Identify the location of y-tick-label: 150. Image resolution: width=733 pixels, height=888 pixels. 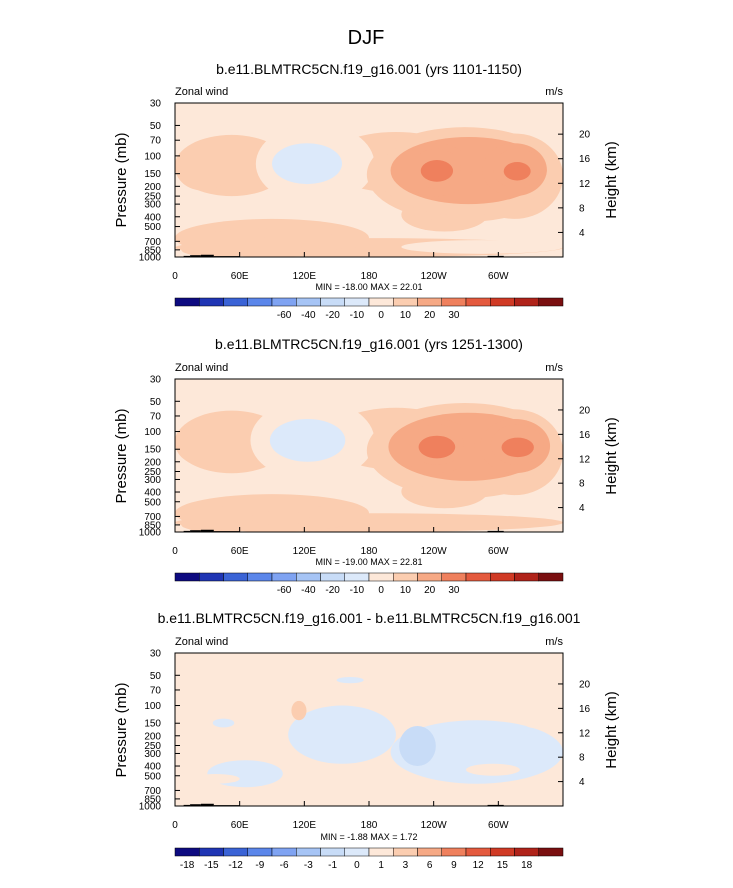
(152, 450).